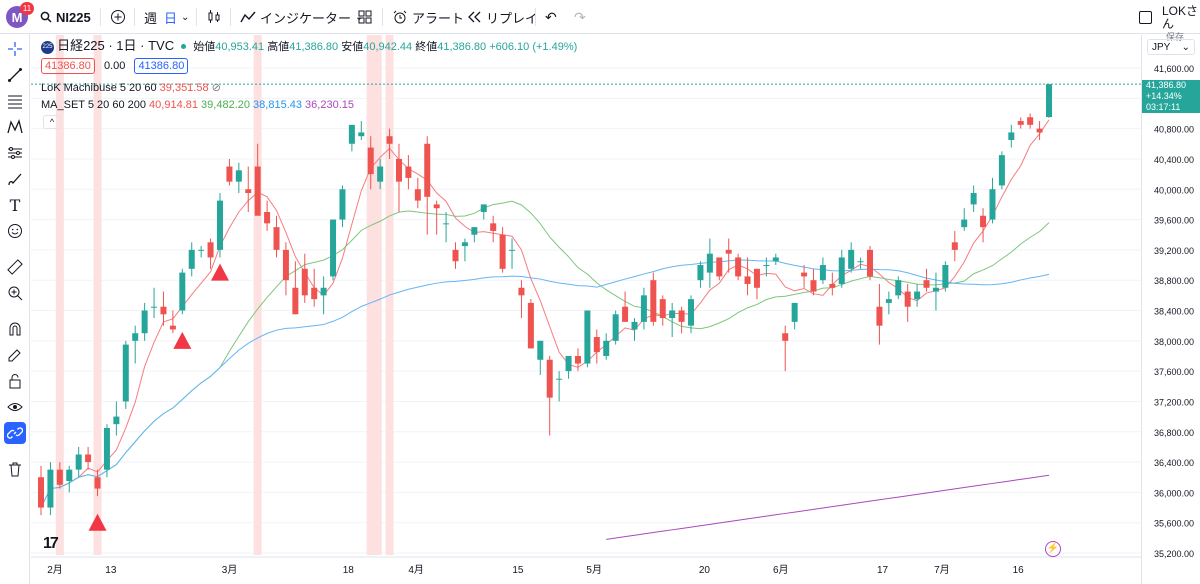  I want to click on magnet-tool, so click(15, 329).